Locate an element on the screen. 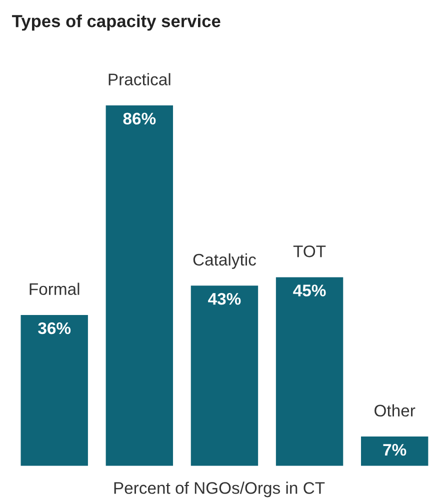 This screenshot has height=502, width=438. x-tick-label: Other is located at coordinates (395, 410).